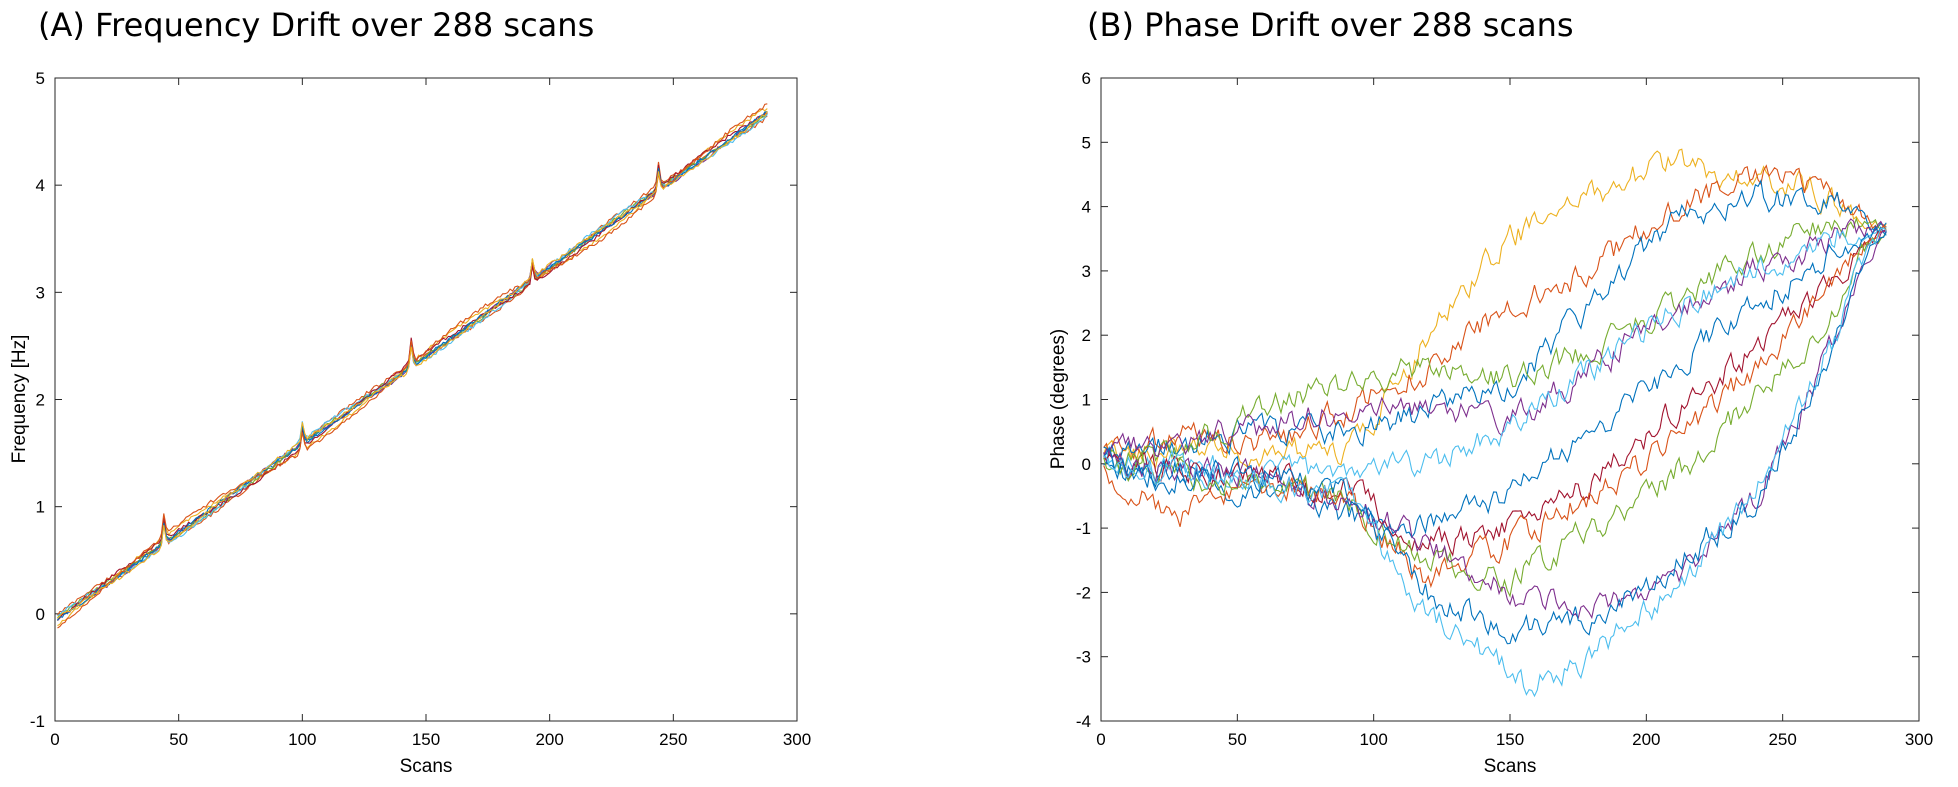  What do you see at coordinates (1086, 464) in the screenshot?
I see `chart-b-ytick-label: 0` at bounding box center [1086, 464].